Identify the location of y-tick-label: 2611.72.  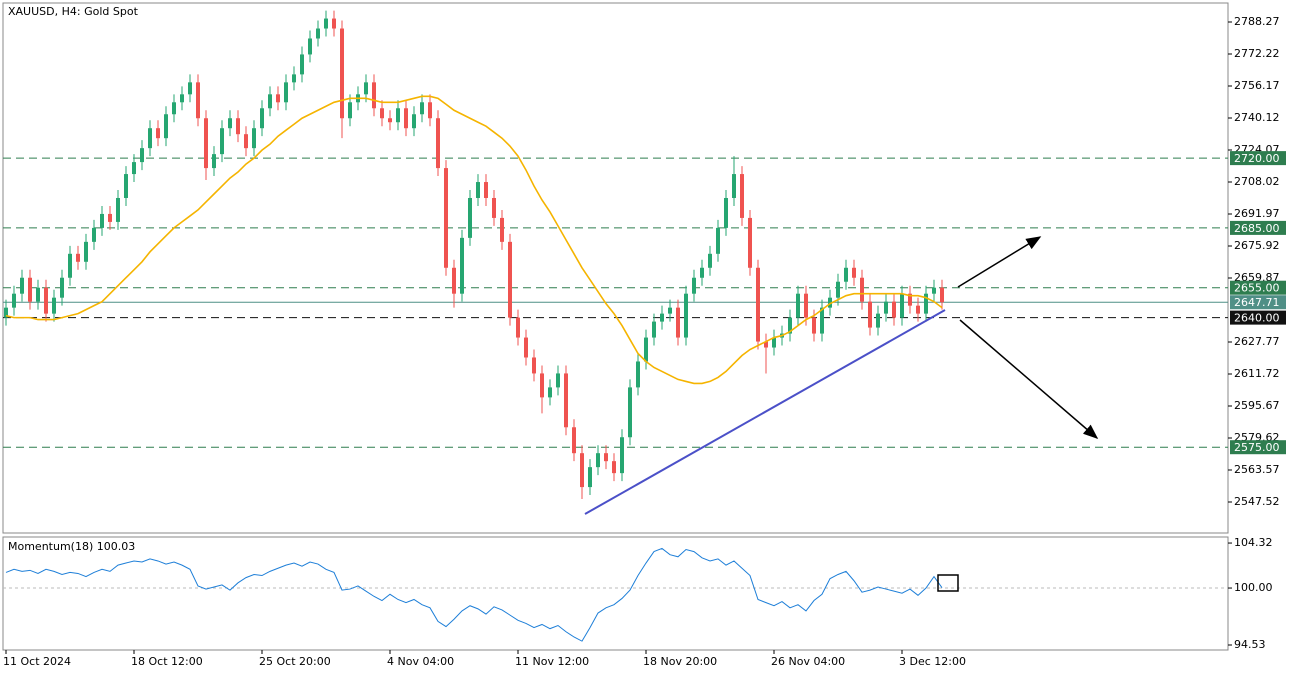
(1257, 373).